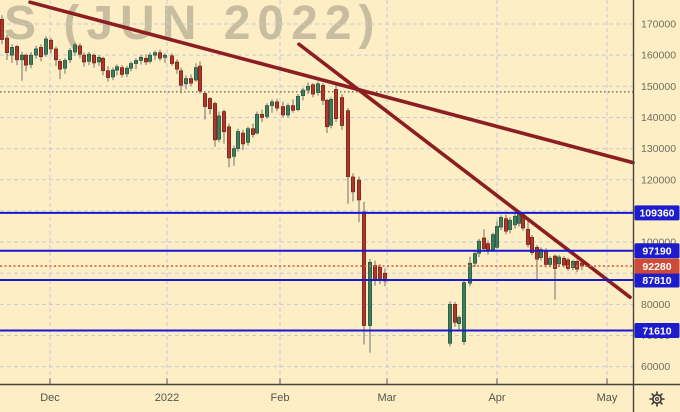 Image resolution: width=680 pixels, height=412 pixels. Describe the element at coordinates (655, 305) in the screenshot. I see `price-tick-label: 80000` at that location.